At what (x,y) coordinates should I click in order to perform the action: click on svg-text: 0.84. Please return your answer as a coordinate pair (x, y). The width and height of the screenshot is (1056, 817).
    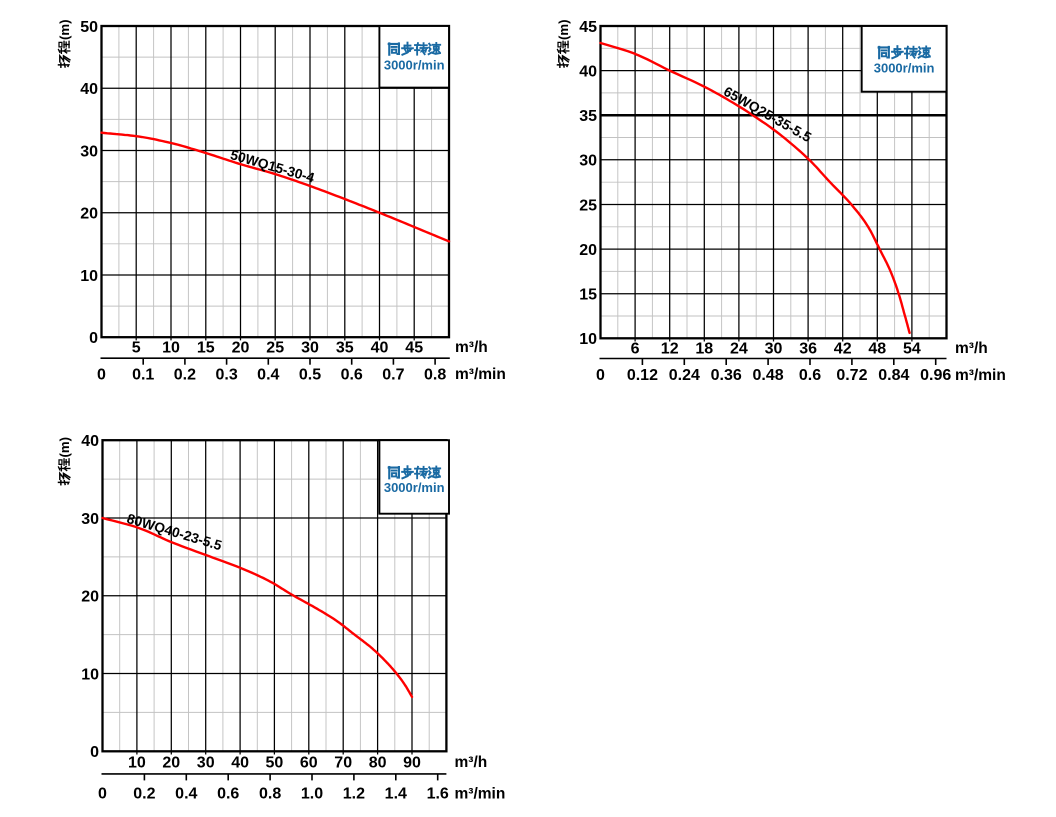
    Looking at the image, I should click on (893, 375).